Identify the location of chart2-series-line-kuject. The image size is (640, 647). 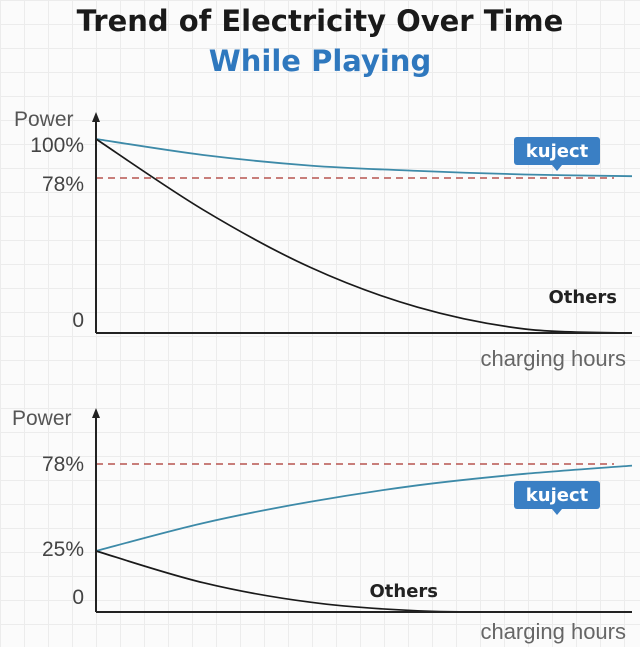
(364, 508).